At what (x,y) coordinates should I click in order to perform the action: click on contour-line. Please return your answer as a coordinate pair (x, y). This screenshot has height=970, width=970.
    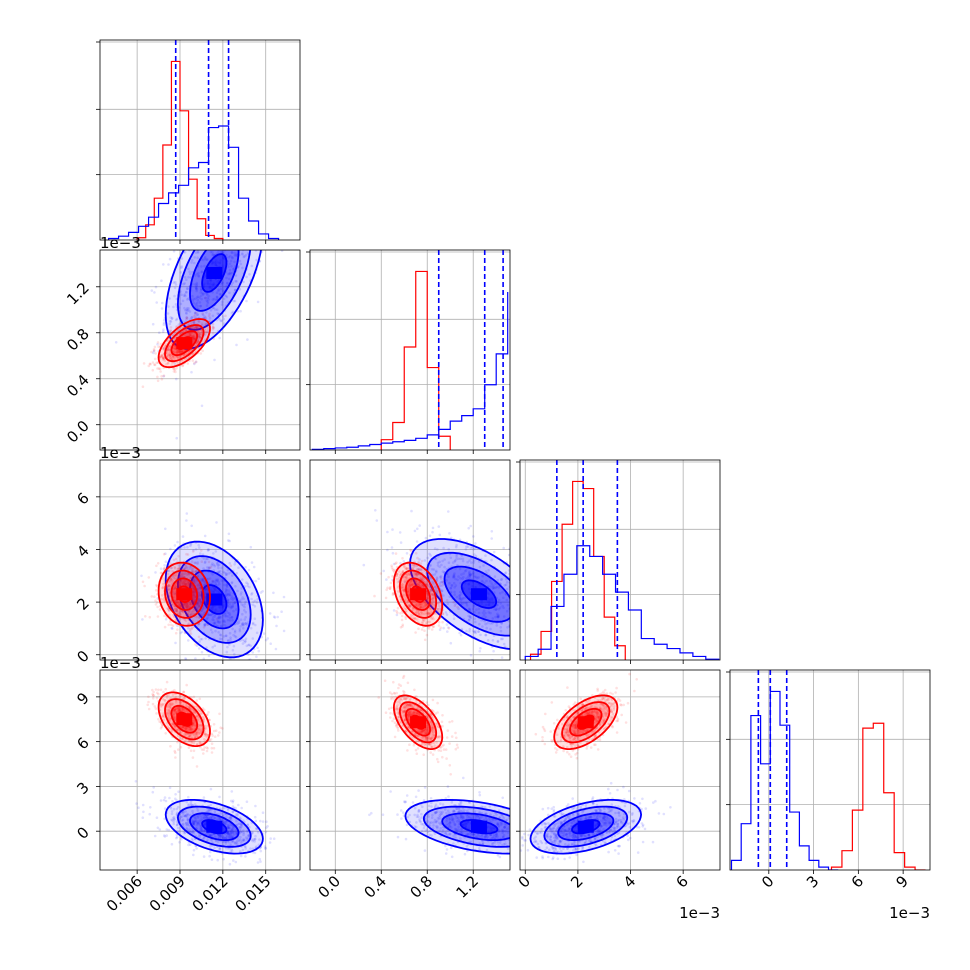
    Looking at the image, I should click on (459, 594).